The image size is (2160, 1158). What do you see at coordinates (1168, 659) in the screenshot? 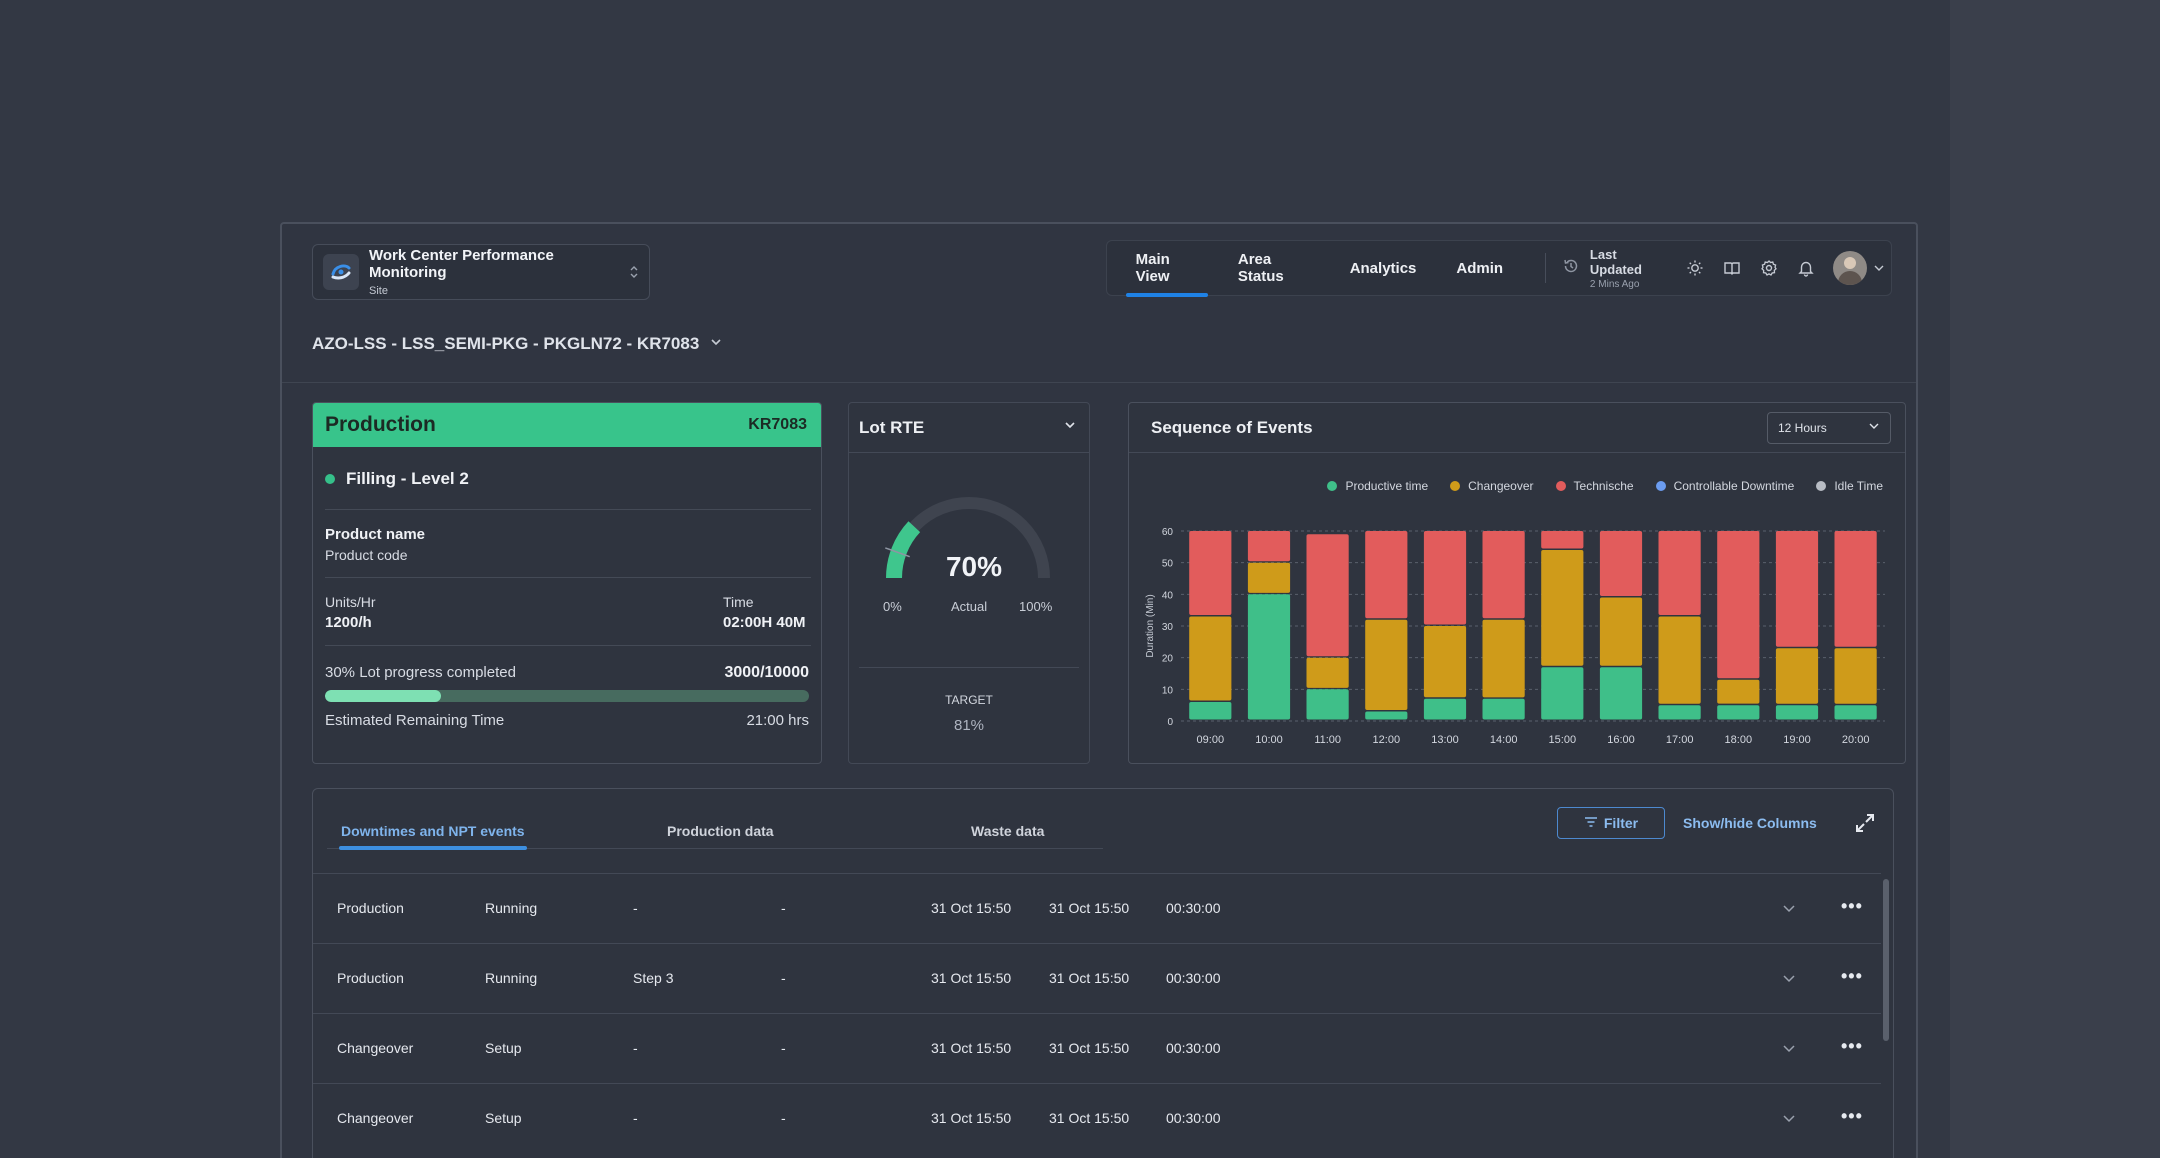
I see `y-tick-label: 20` at bounding box center [1168, 659].